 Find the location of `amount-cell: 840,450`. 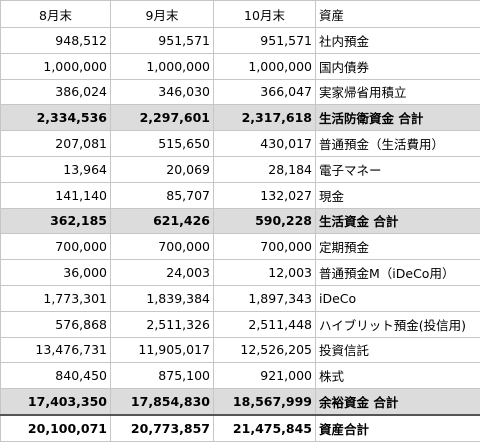

amount-cell: 840,450 is located at coordinates (56, 376).